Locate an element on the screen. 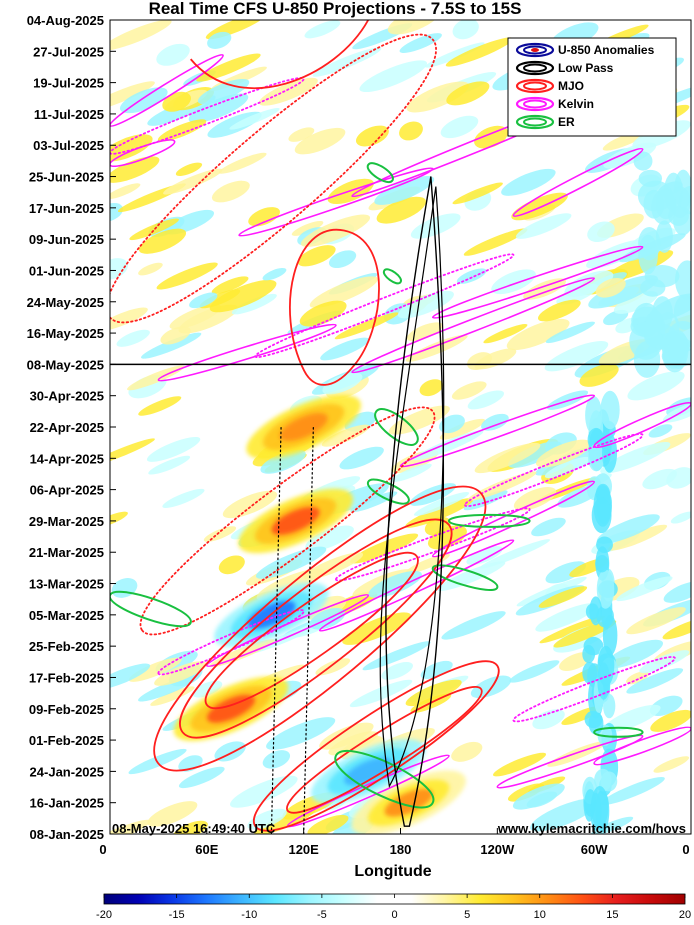 The width and height of the screenshot is (694, 925). source-url-label: www.kylemacritchie.com/hovs is located at coordinates (591, 828).